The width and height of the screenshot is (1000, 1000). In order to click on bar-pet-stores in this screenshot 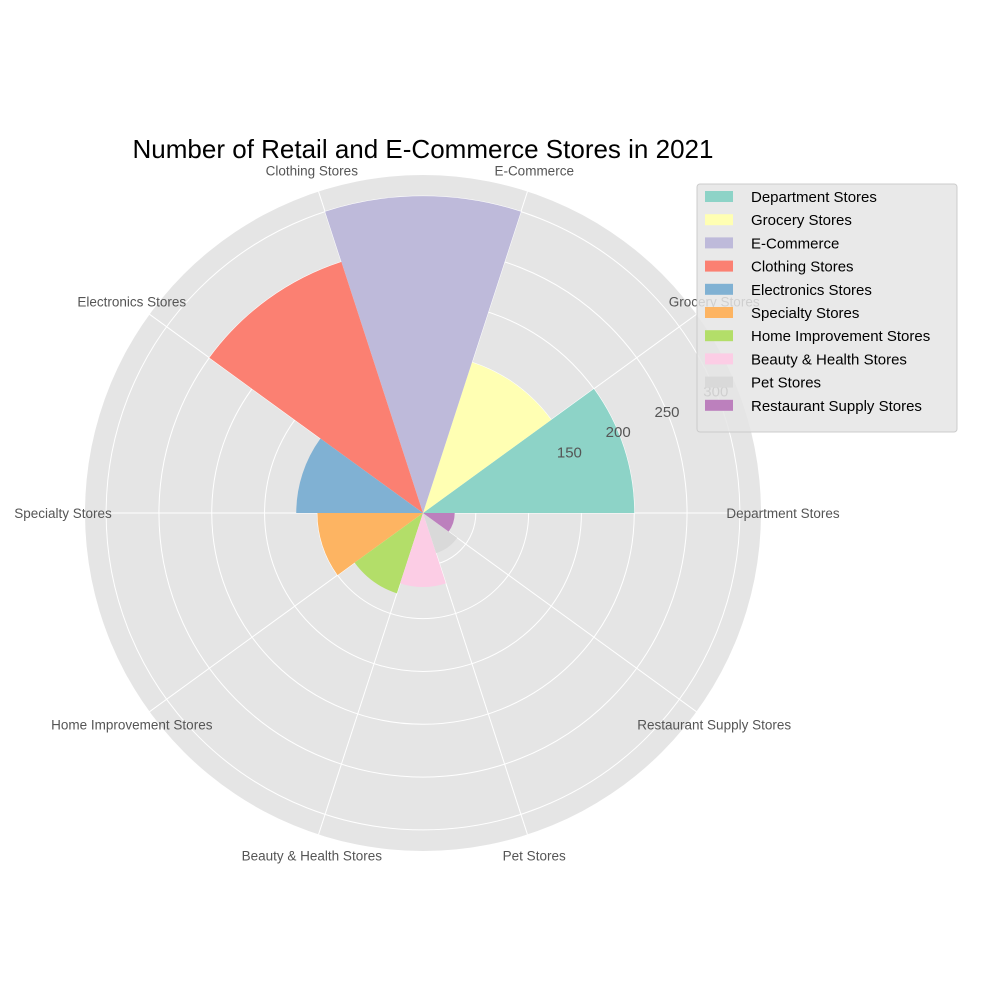, I will do `click(440, 533)`.